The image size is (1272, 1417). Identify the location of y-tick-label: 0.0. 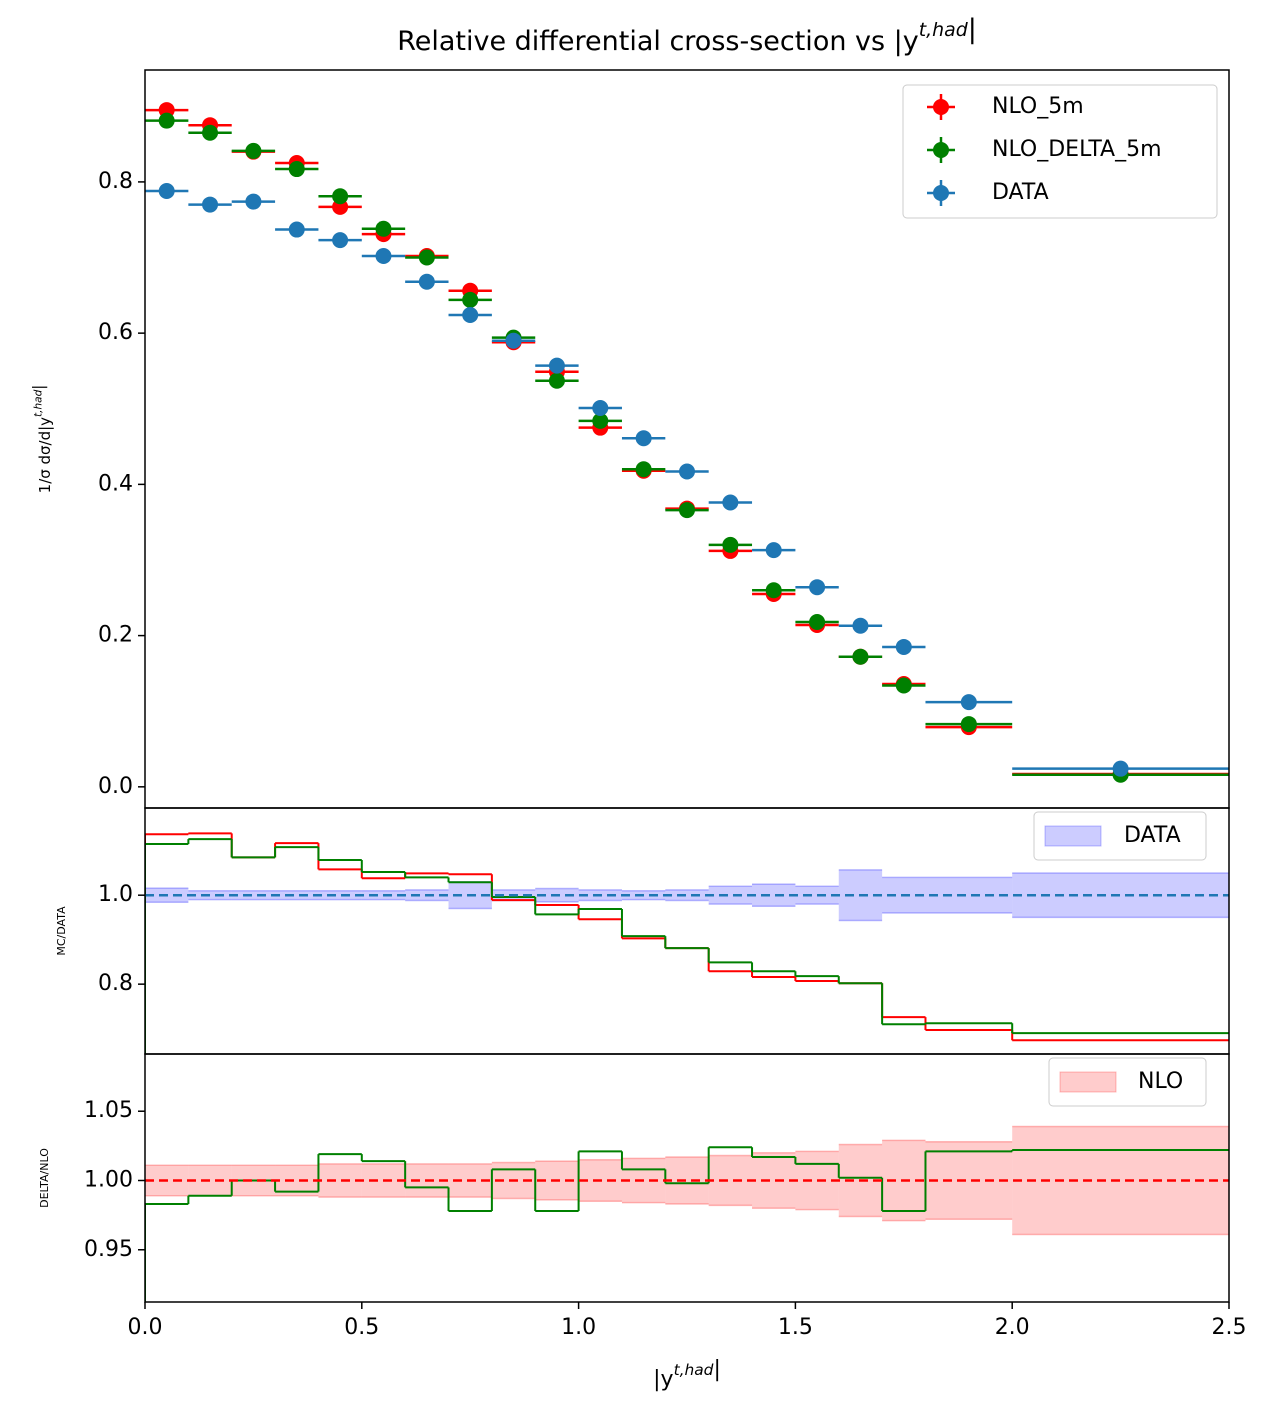
(115, 786).